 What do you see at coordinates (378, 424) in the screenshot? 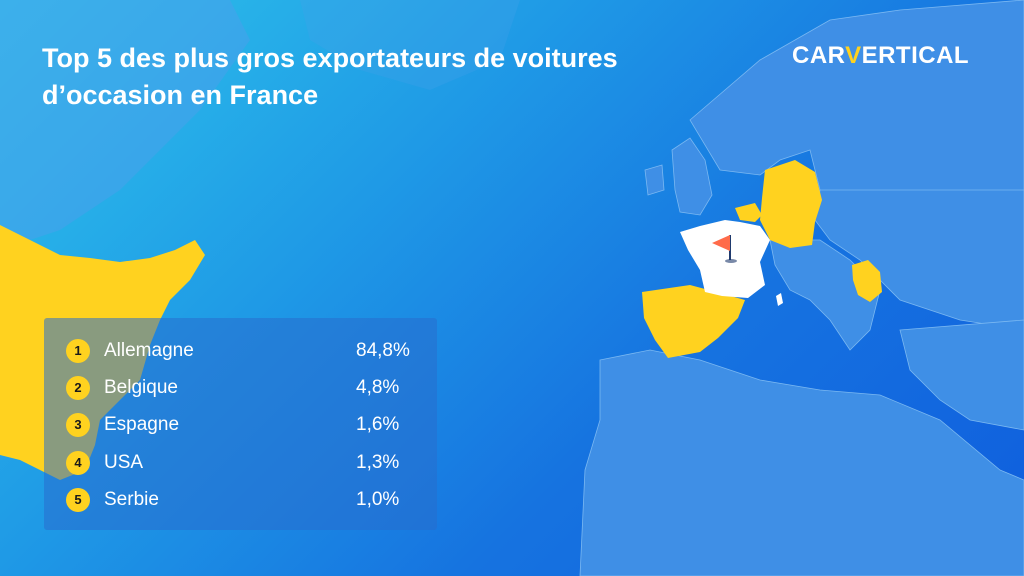
I see `share-value: 1,6%` at bounding box center [378, 424].